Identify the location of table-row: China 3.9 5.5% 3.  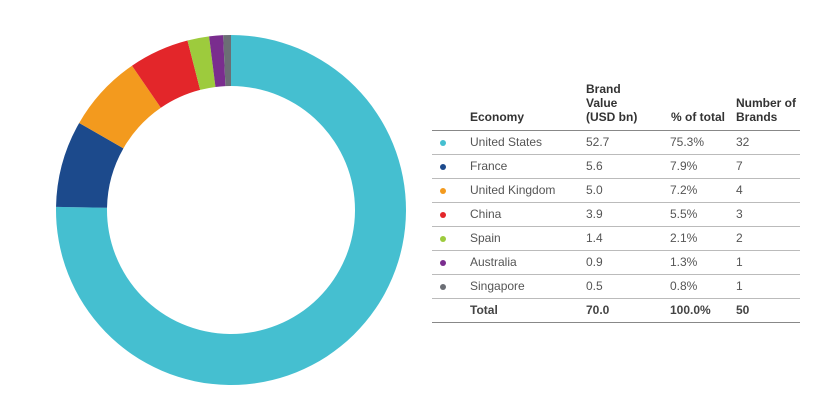
(616, 214).